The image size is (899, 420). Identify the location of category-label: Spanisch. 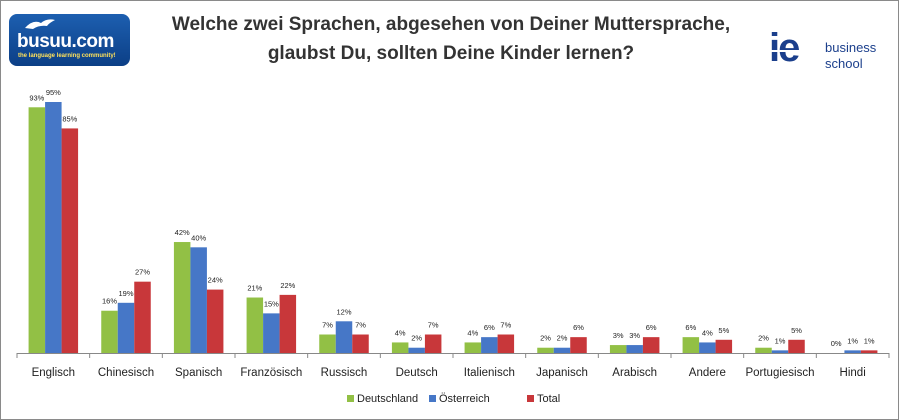
(198, 373).